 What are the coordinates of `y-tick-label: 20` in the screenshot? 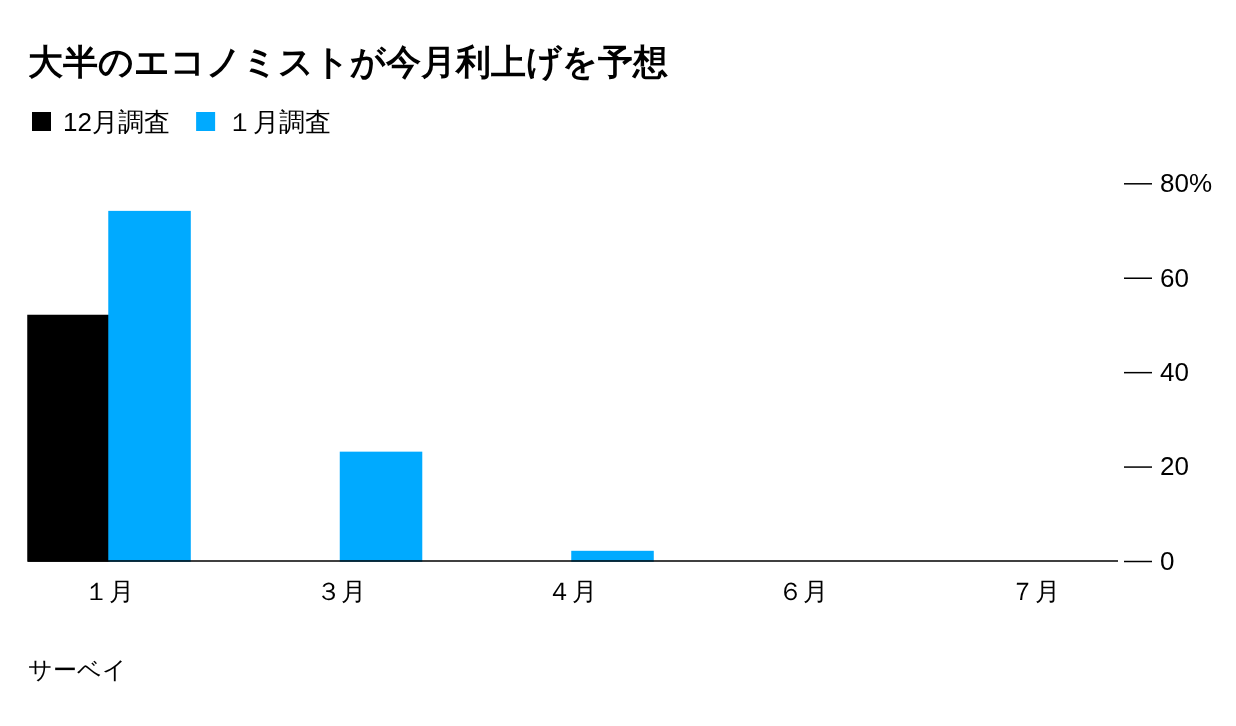 It's located at (1174, 466).